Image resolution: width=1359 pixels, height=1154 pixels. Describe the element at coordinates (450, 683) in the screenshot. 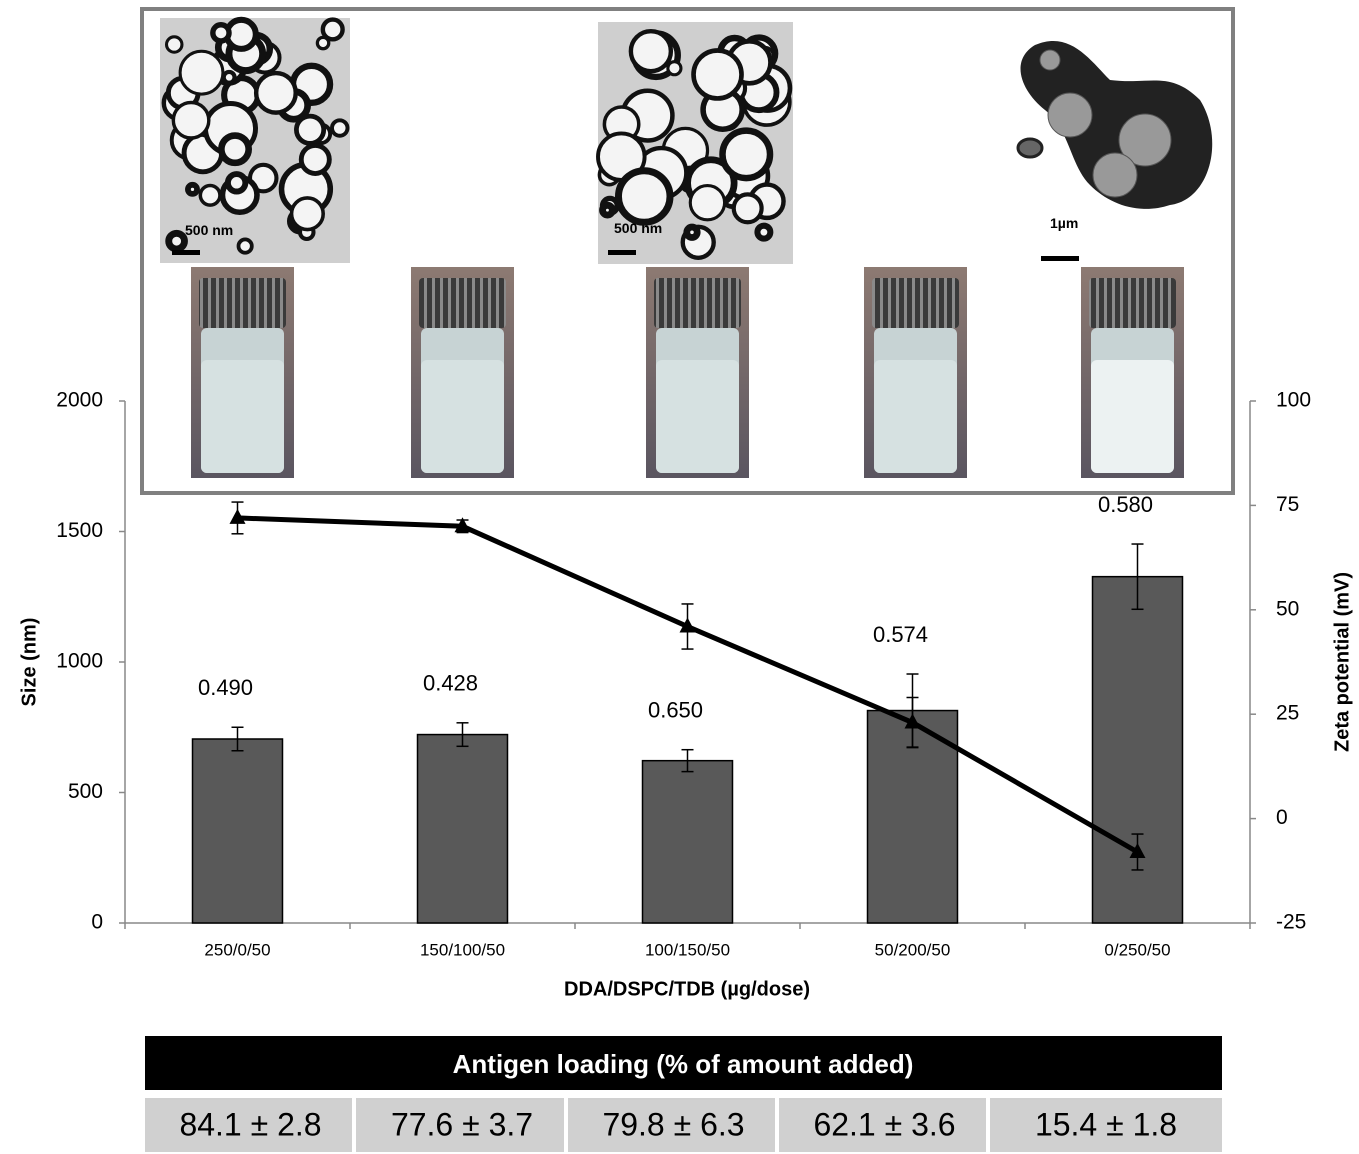

I see `bar-annotation: 0.428` at that location.